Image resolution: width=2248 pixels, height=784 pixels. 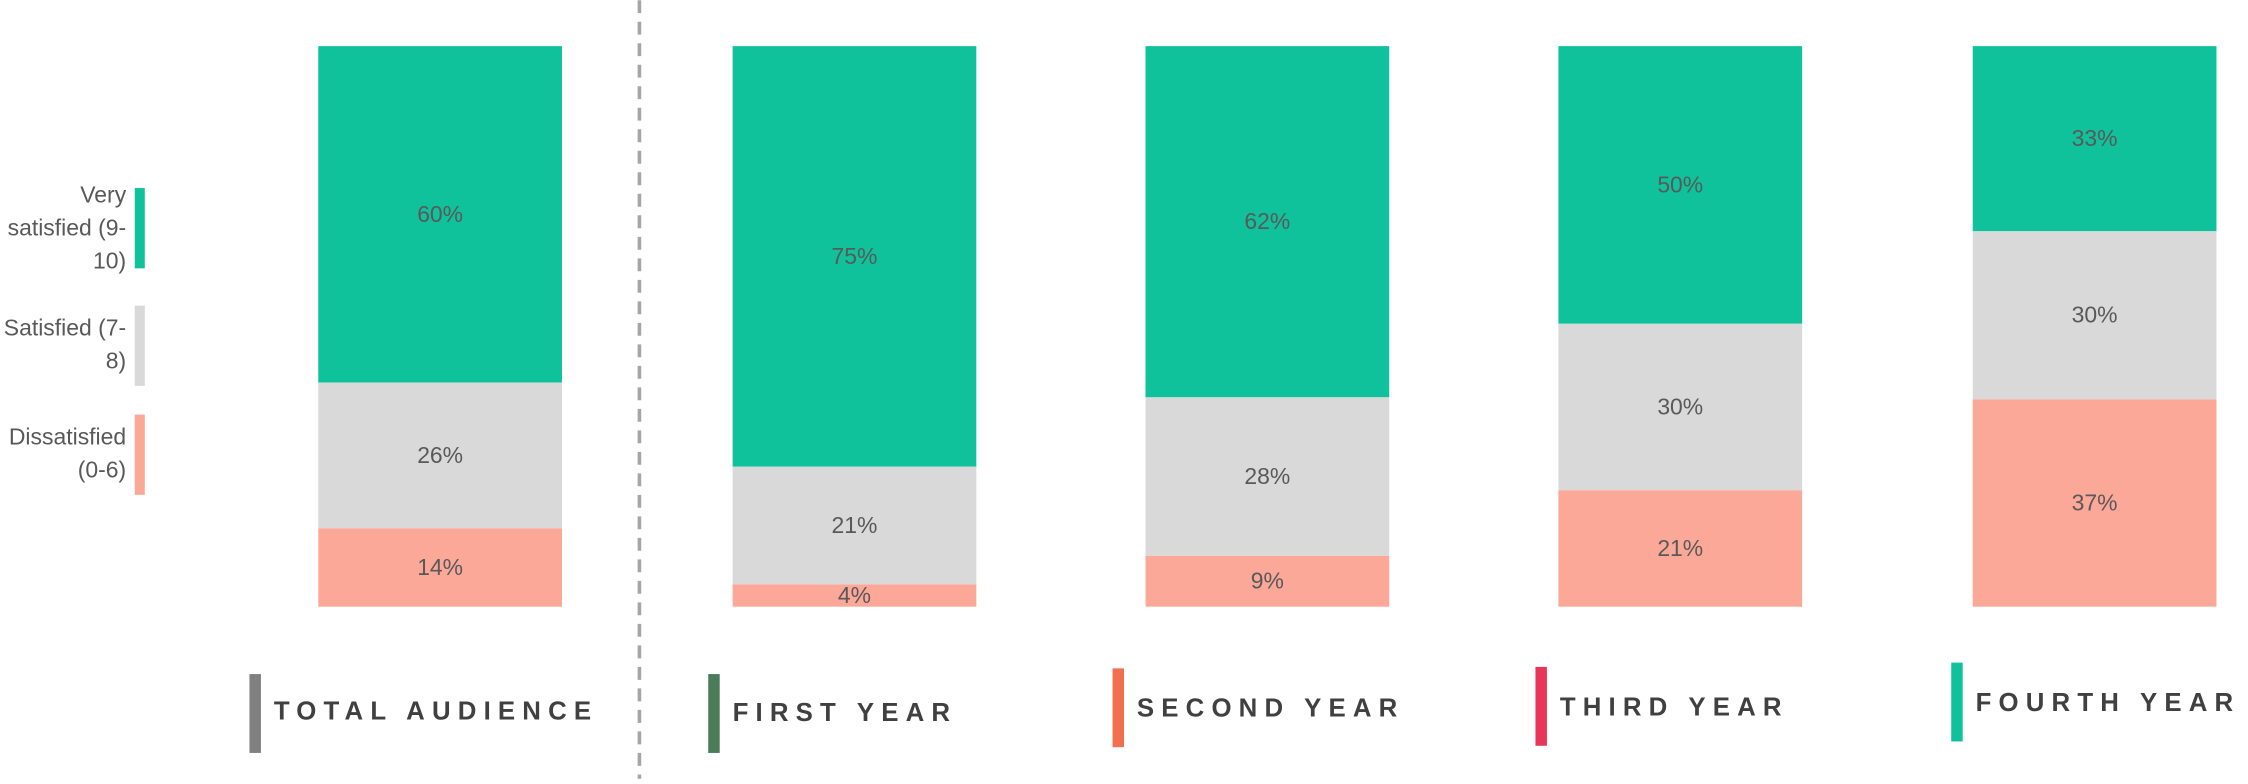 I want to click on value-label: 14%, so click(x=440, y=567).